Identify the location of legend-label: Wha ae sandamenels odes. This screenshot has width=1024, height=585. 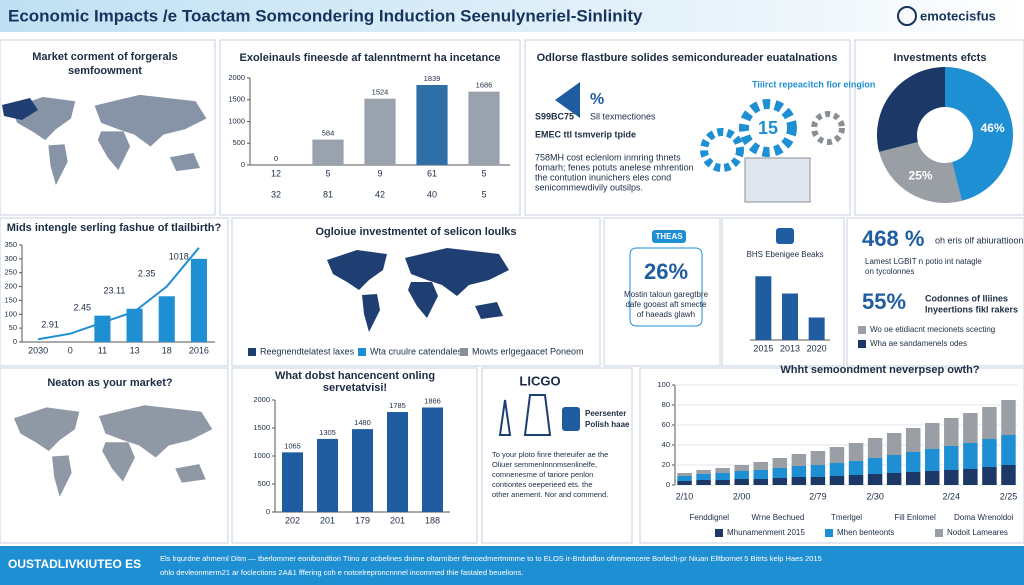
(918, 343).